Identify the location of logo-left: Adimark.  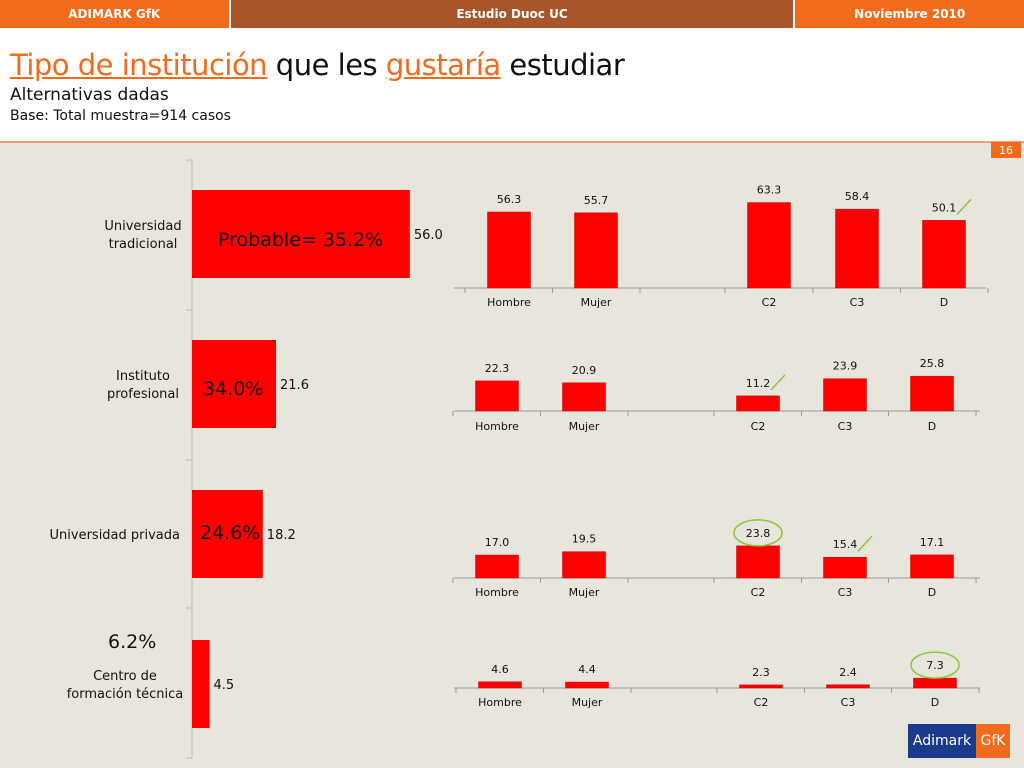
(942, 741).